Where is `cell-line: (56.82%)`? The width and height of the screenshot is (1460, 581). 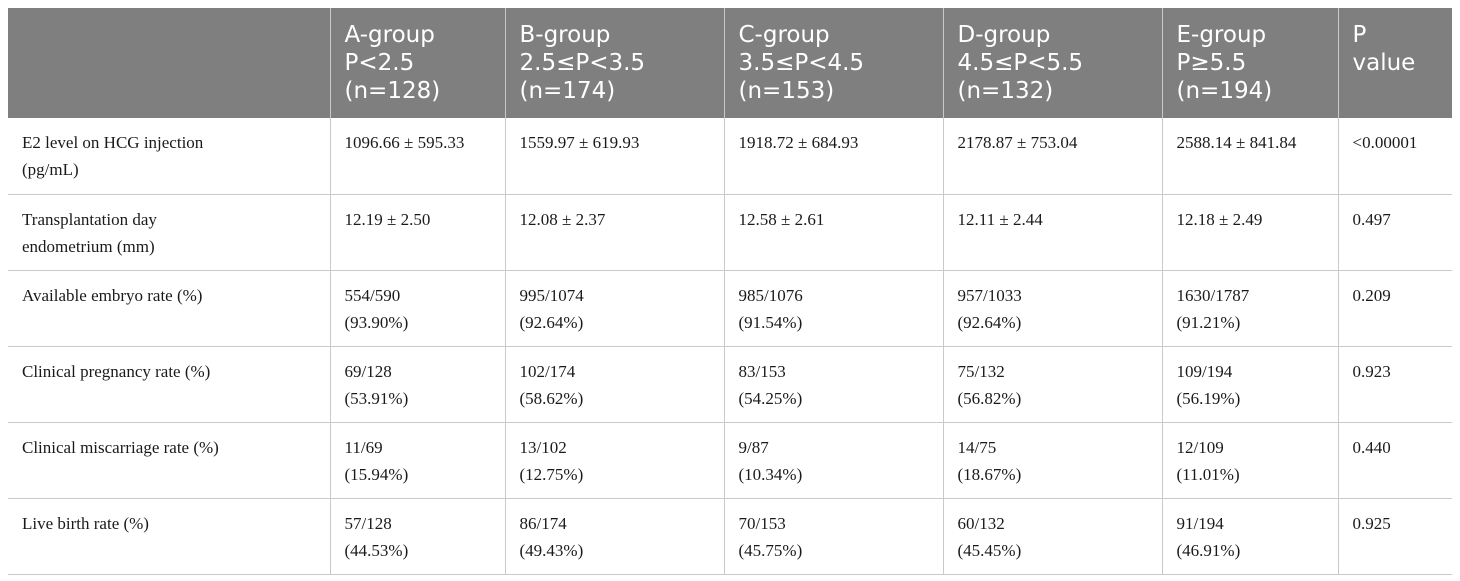
cell-line: (56.82%) is located at coordinates (989, 398).